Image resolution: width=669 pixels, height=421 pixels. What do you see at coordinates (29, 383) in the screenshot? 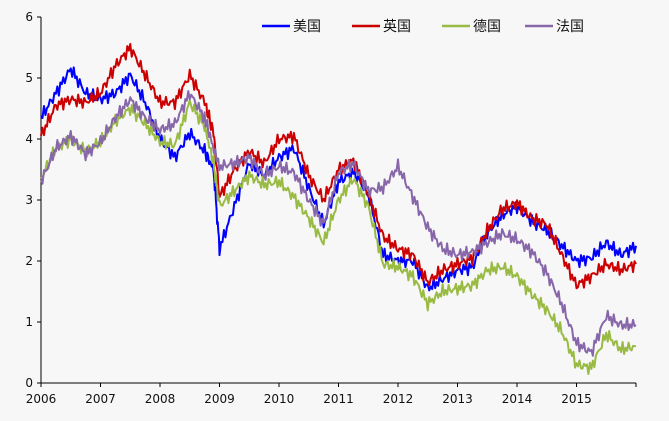
I see `y-tick-label: 0` at bounding box center [29, 383].